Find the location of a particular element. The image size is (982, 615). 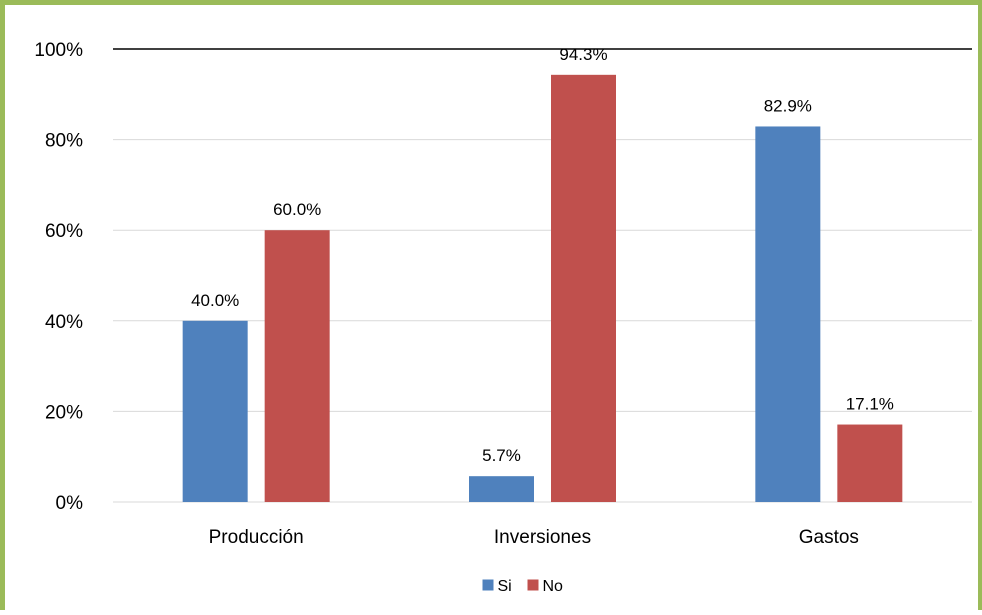

y-axis-ticks: 0% 20% 40% 60% 80% 100% is located at coordinates (58, 277).